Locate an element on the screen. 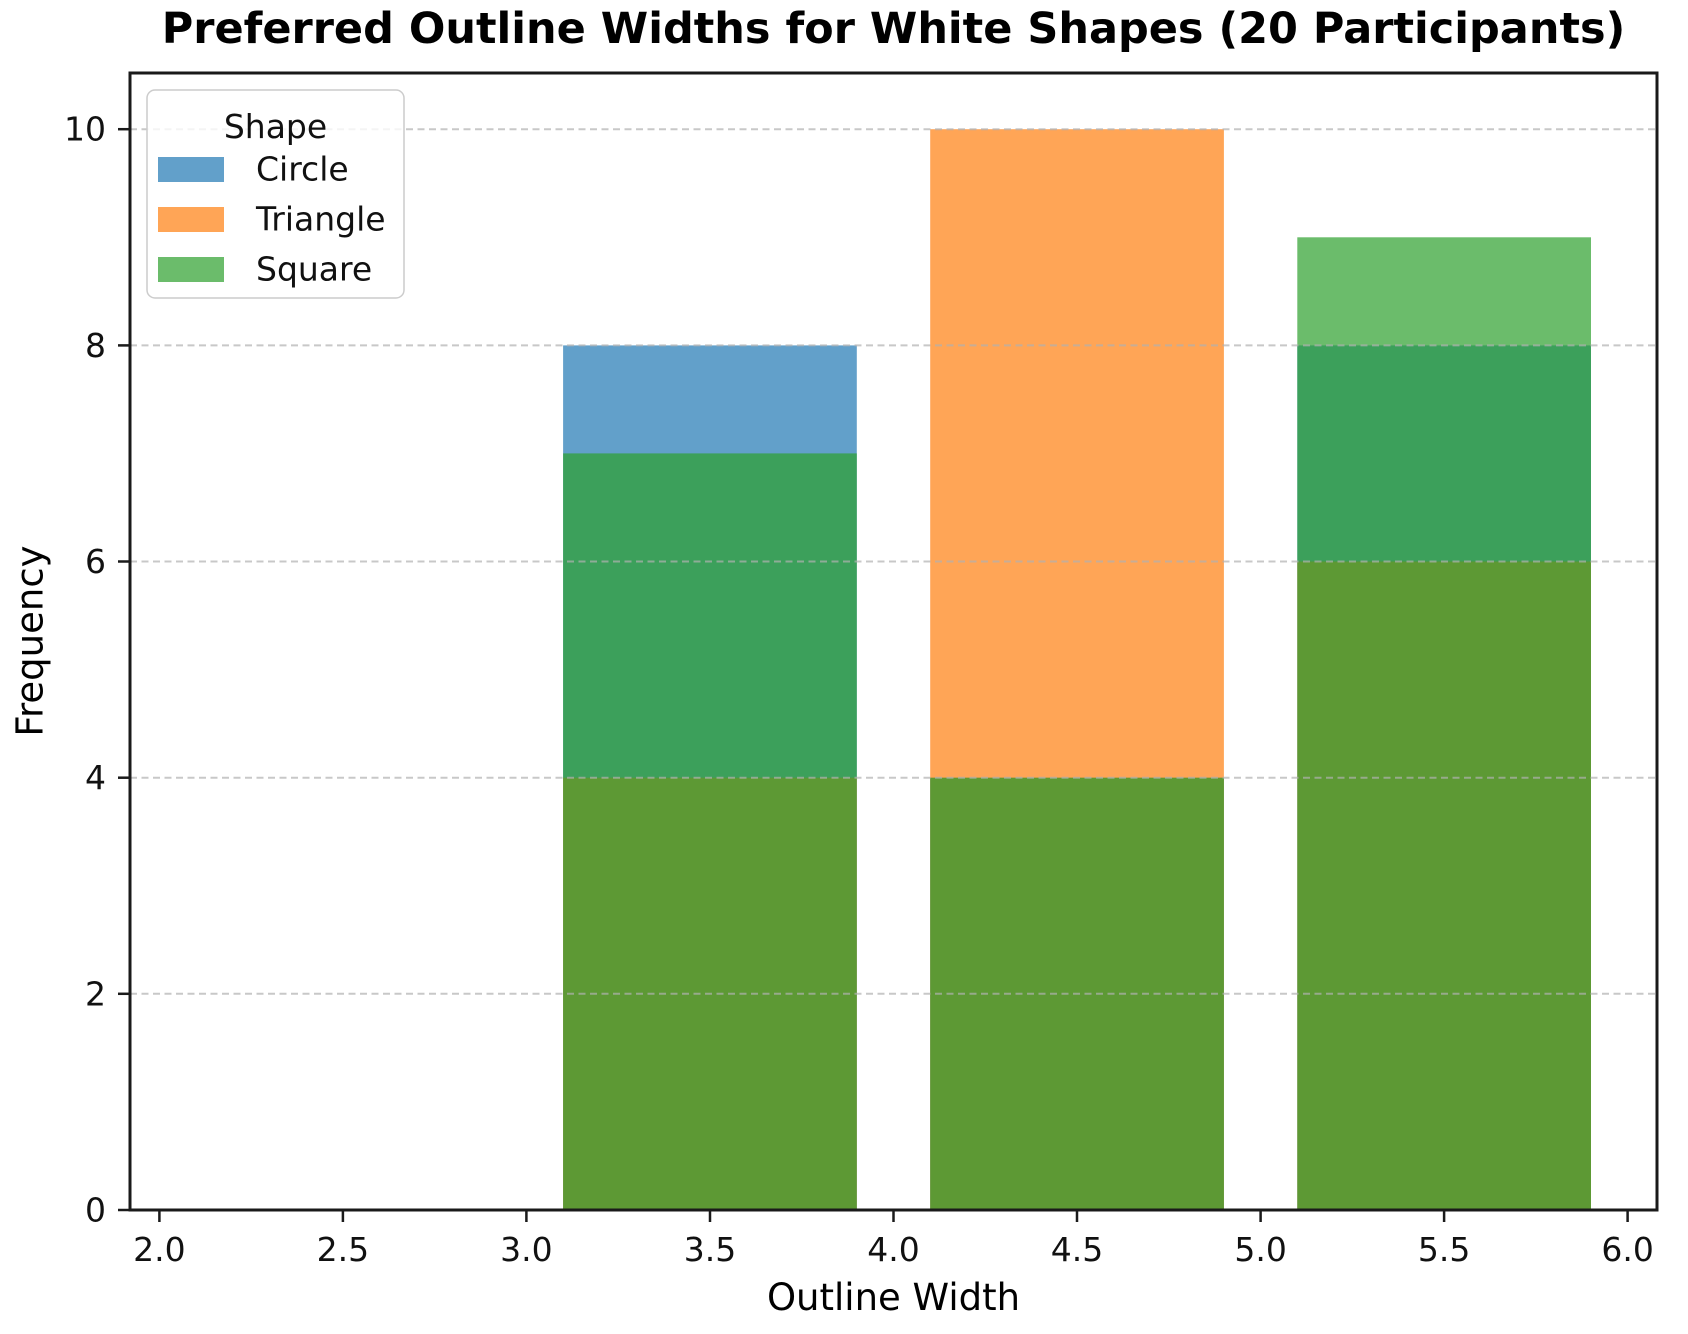 This screenshot has height=1334, width=1688. legend: Circle Triangle Square is located at coordinates (275, 194).